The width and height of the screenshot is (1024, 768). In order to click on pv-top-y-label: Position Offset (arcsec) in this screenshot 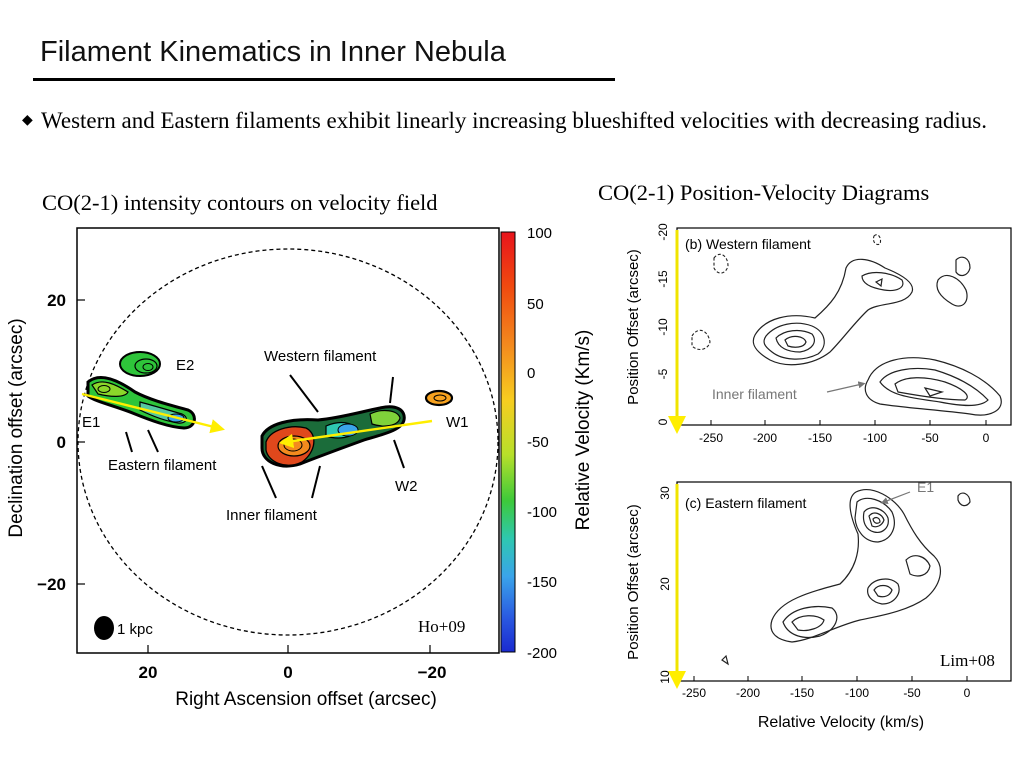, I will do `click(633, 327)`.